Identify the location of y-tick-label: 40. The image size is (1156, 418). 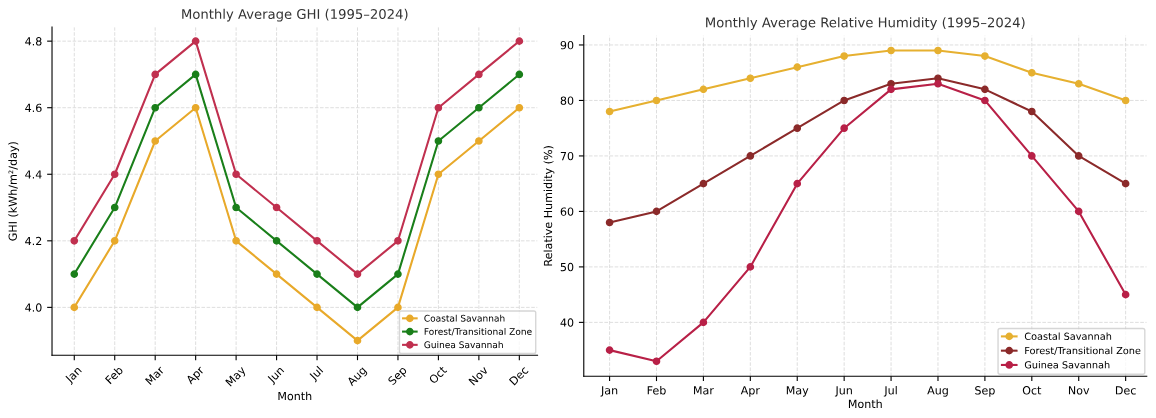
(567, 322).